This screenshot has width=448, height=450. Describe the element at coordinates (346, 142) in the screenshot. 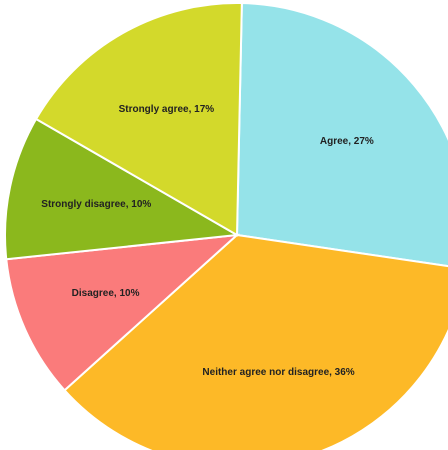

I see `slice-label: Agree, 27%` at that location.